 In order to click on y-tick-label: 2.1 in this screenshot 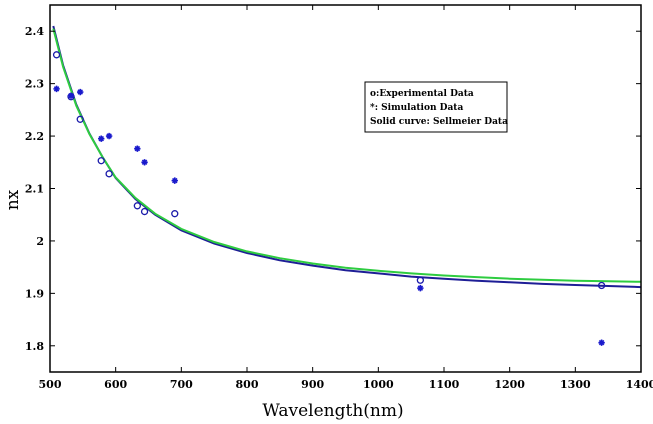, I will do `click(34, 189)`.